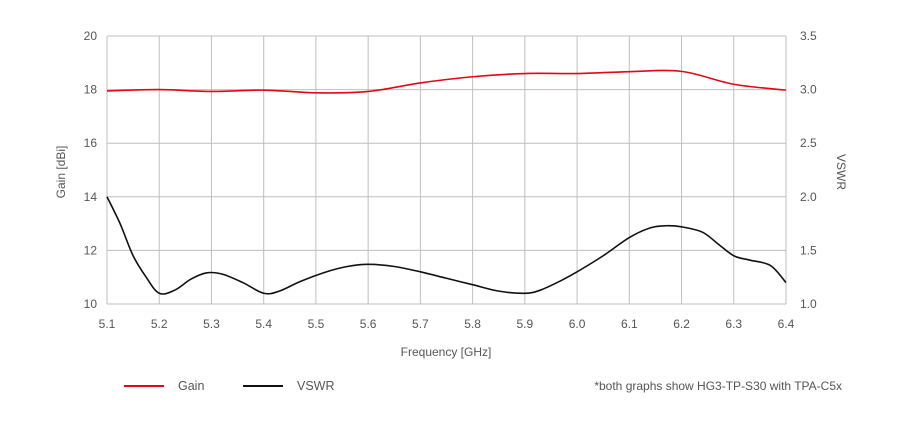 The height and width of the screenshot is (421, 900). Describe the element at coordinates (733, 324) in the screenshot. I see `x-tick-label: 6.3` at that location.